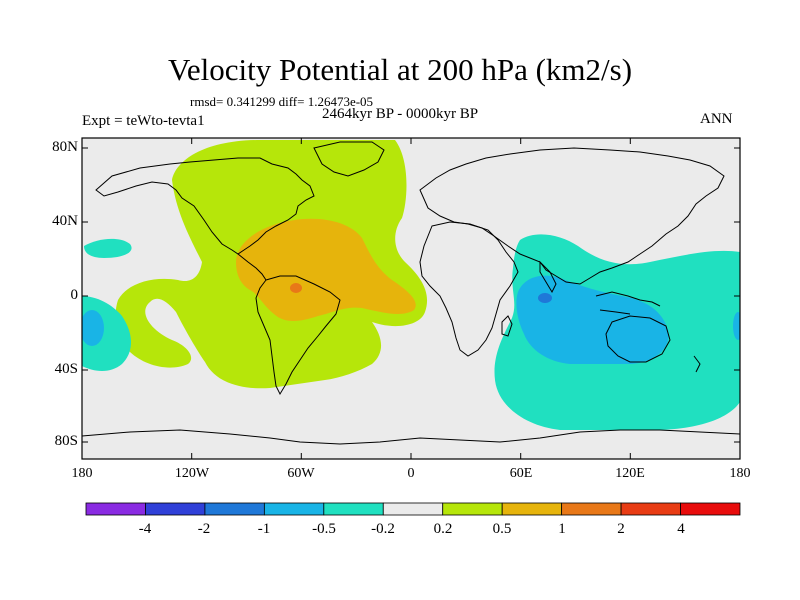 Image resolution: width=800 pixels, height=600 pixels. Describe the element at coordinates (252, 267) in the screenshot. I see `coastline-central-america` at that location.